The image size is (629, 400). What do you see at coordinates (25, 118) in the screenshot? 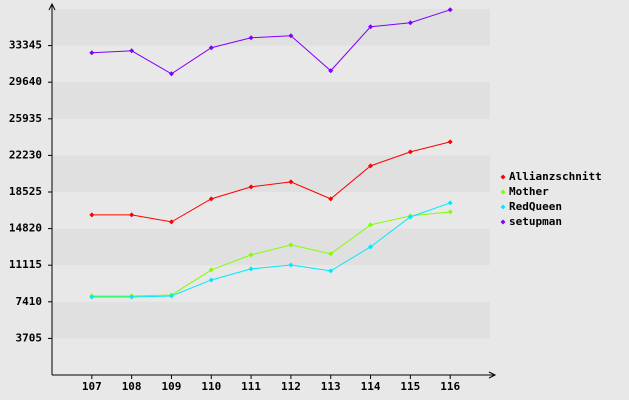
I see `y-tick-label: 25935` at bounding box center [25, 118].